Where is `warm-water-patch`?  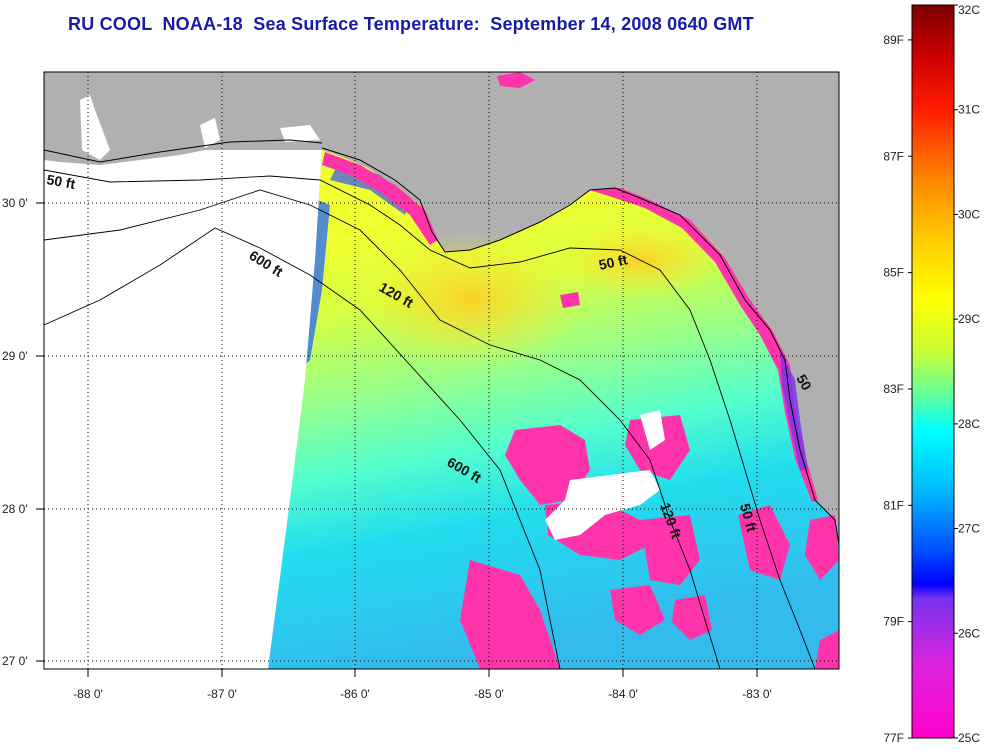
warm-water-patch is located at coordinates (470, 300).